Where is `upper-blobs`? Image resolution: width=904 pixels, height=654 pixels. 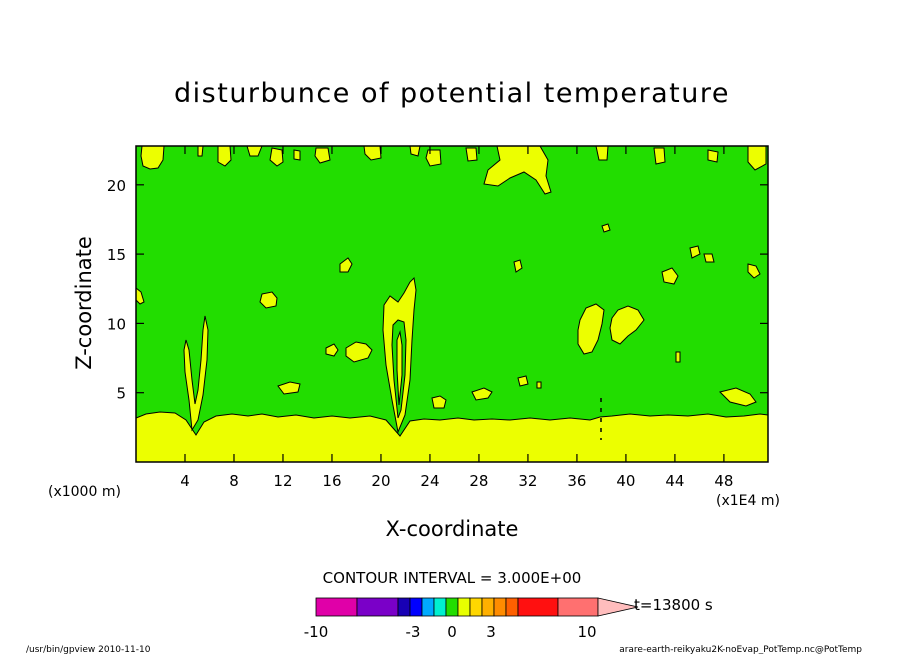
upper-blobs is located at coordinates (453, 170).